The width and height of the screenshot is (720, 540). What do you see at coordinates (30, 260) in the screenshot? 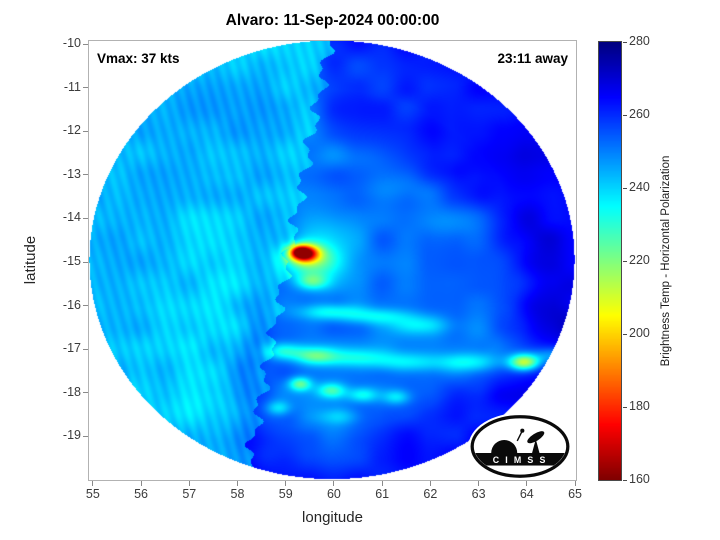
I see `y-axis-label: latitude` at bounding box center [30, 260].